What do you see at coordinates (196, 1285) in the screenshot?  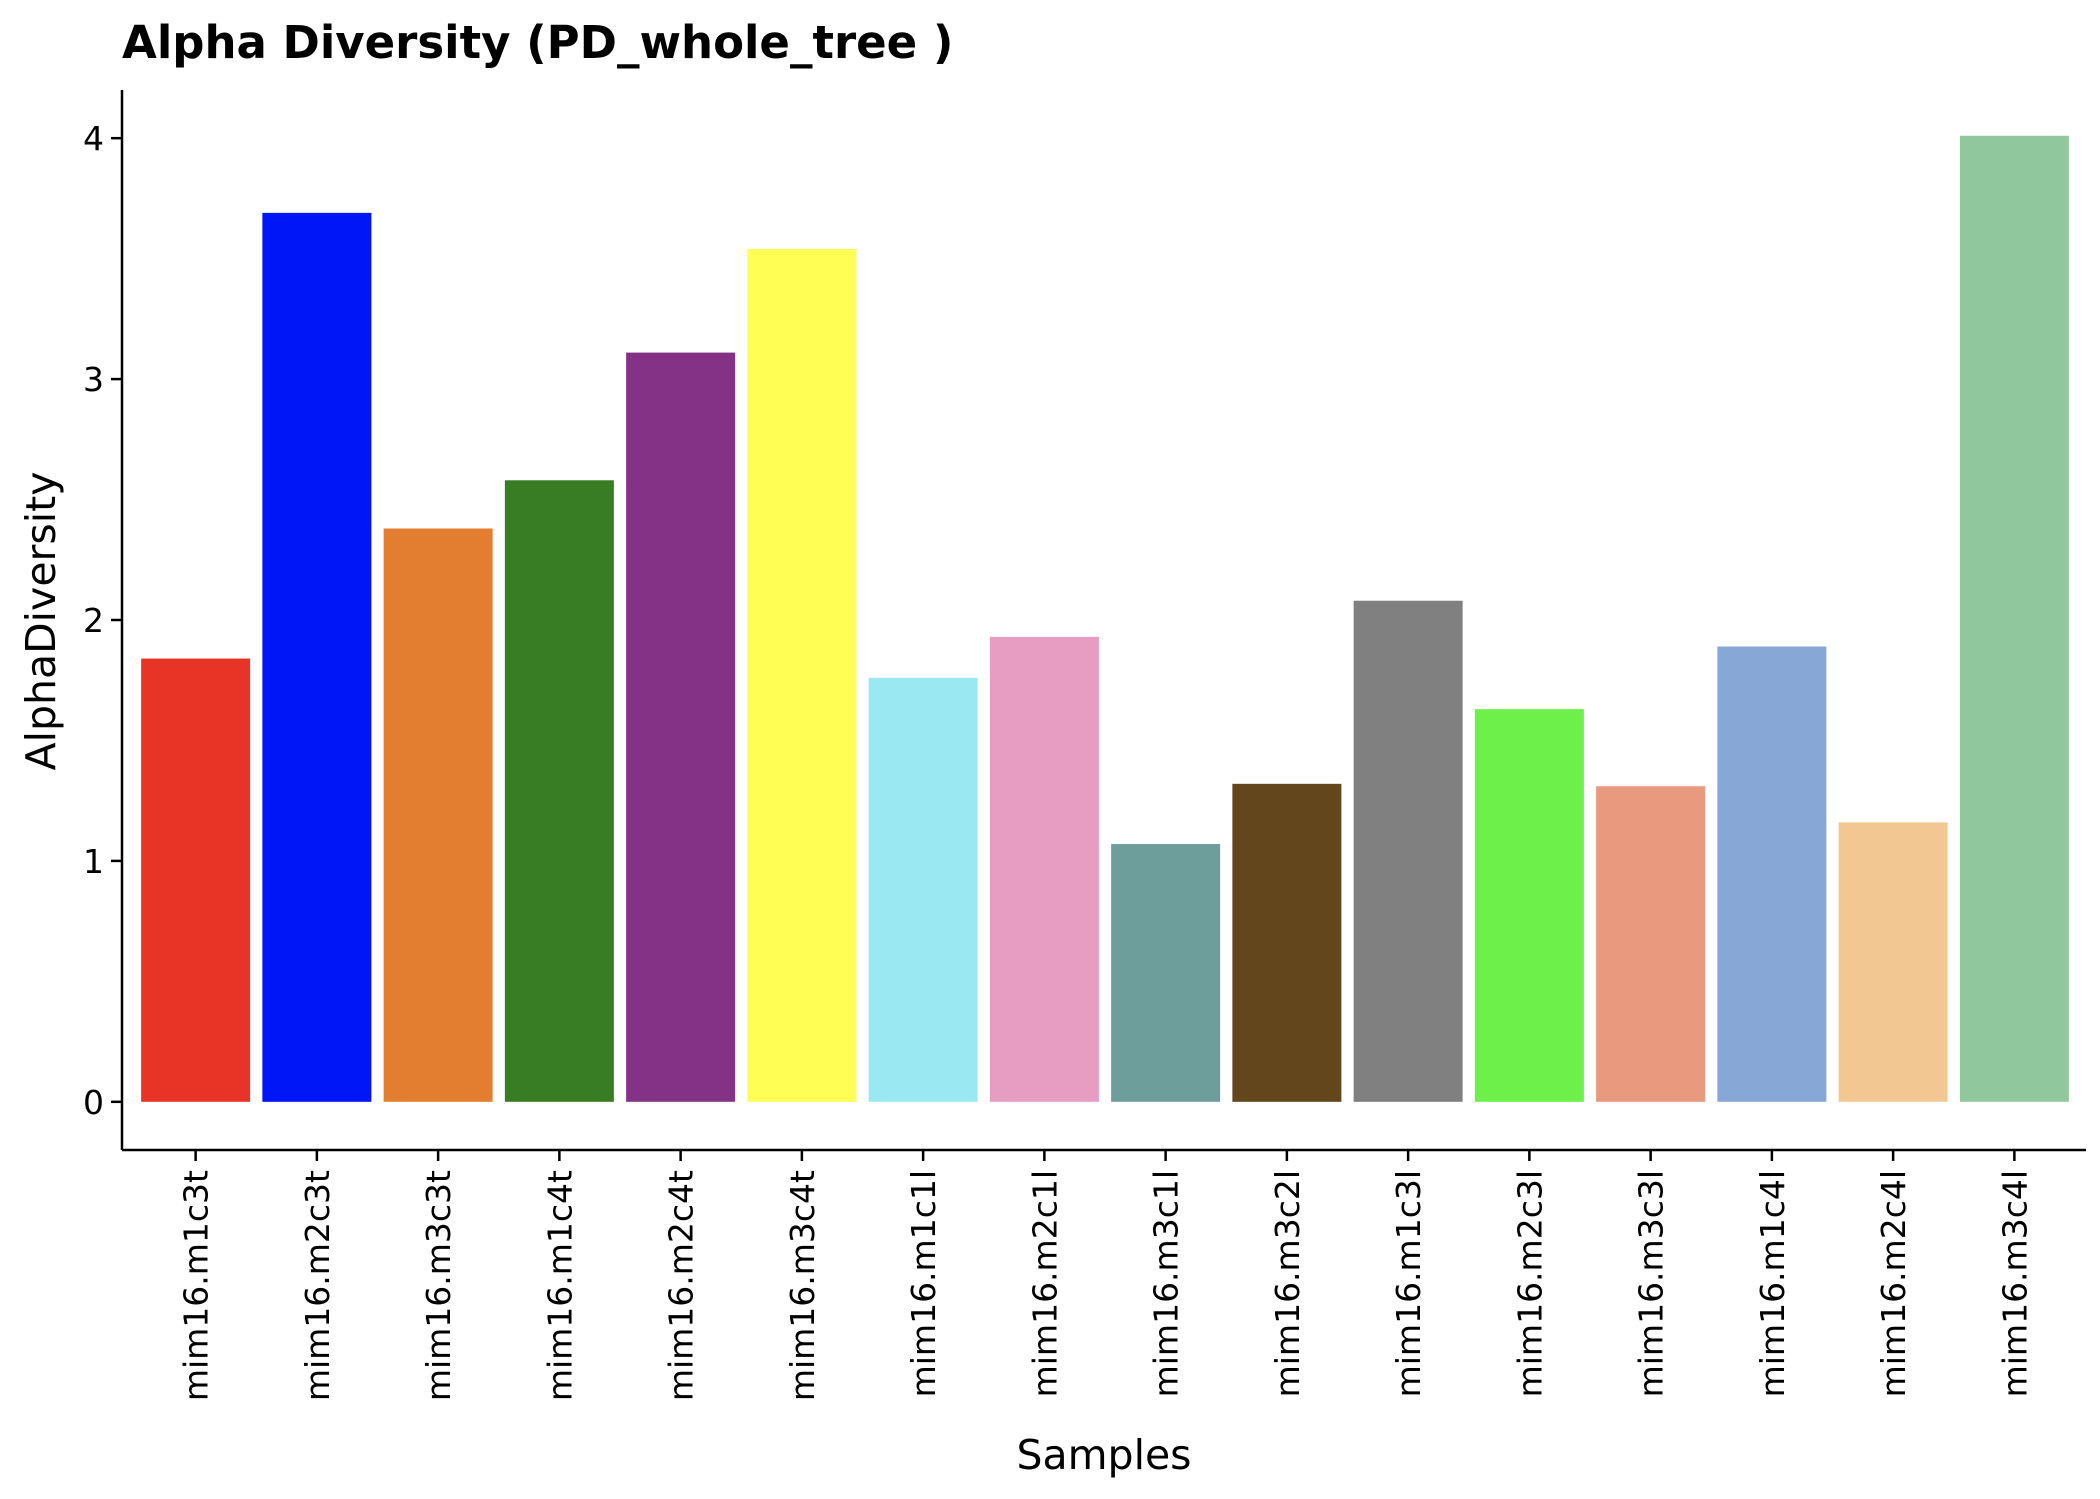 I see `x-tick-label: mim16.m1c3t` at bounding box center [196, 1285].